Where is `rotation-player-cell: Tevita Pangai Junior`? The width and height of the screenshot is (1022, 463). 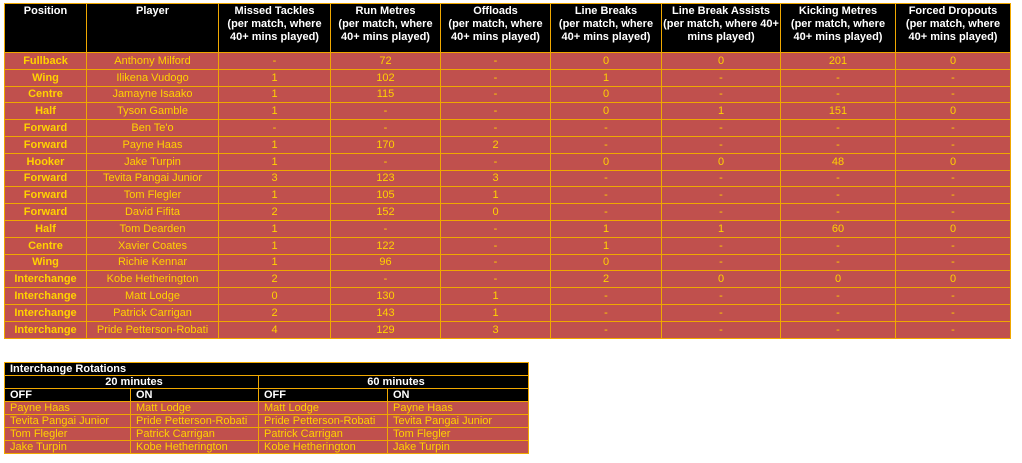 rotation-player-cell: Tevita Pangai Junior is located at coordinates (458, 421).